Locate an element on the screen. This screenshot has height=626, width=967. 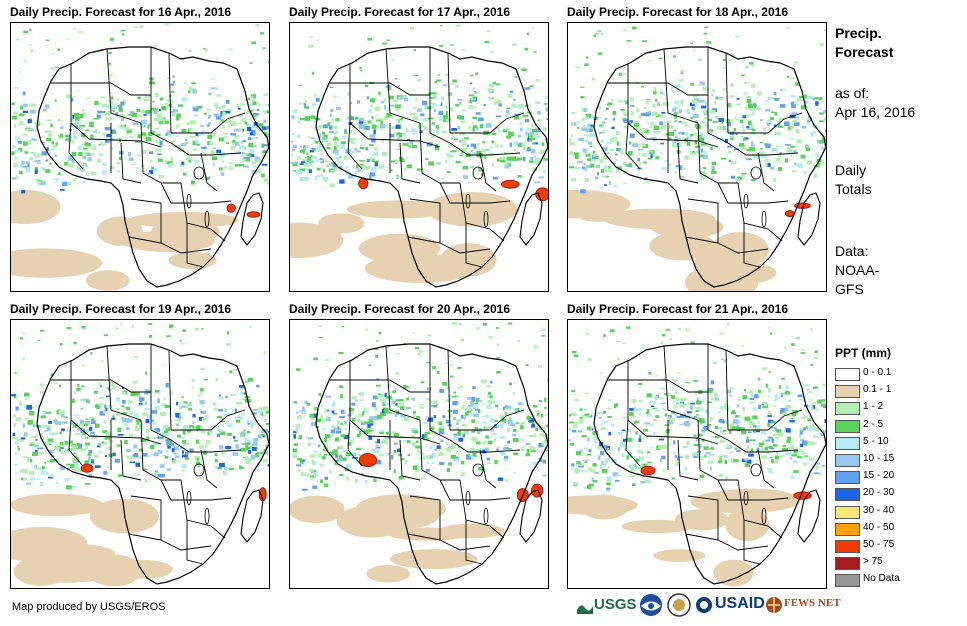
panel-title: Daily Precip. Forecast for 21 Apr., 2016 is located at coordinates (677, 309).